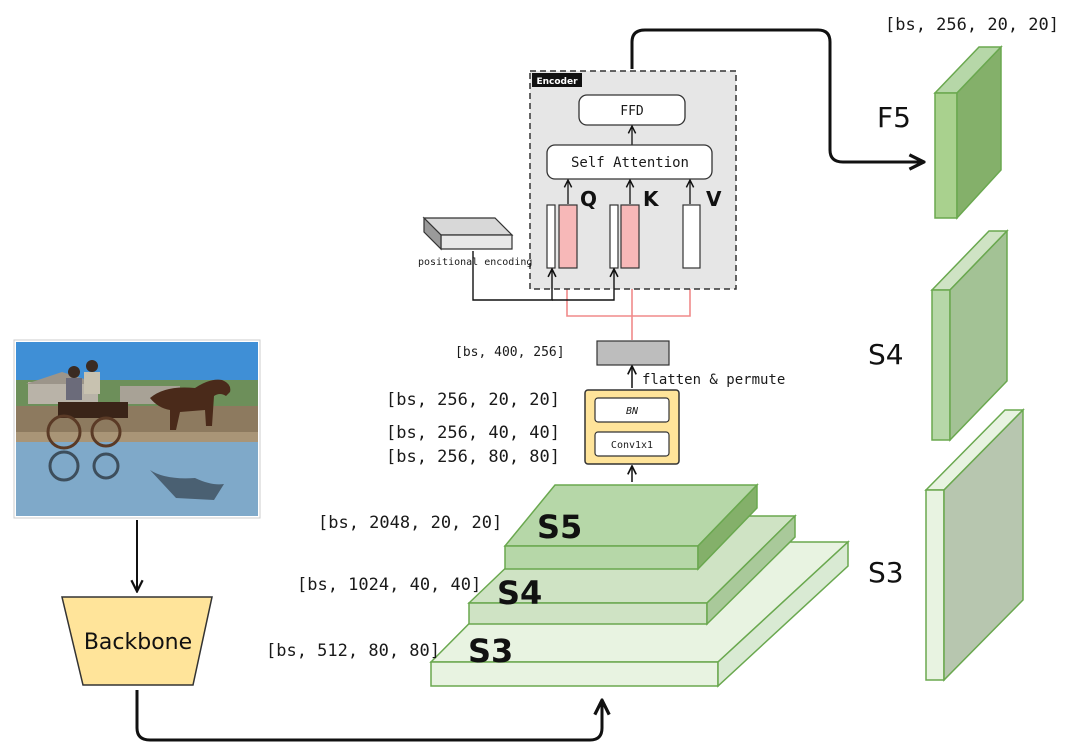  What do you see at coordinates (543, 276) in the screenshot?
I see `positional-encoding-connectors` at bounding box center [543, 276].